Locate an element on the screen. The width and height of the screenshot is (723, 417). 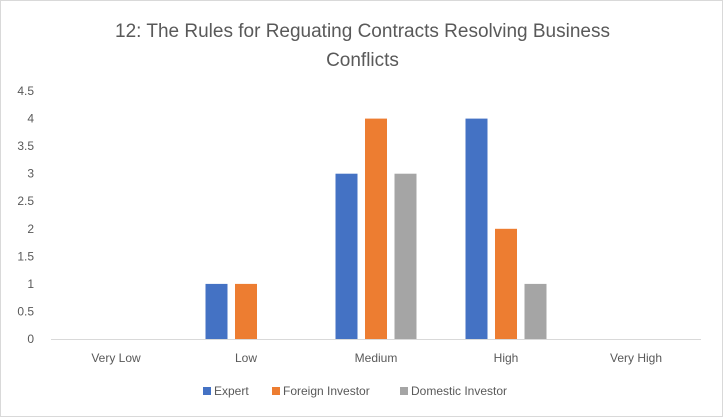
legend-label: Foreign Investor is located at coordinates (326, 391).